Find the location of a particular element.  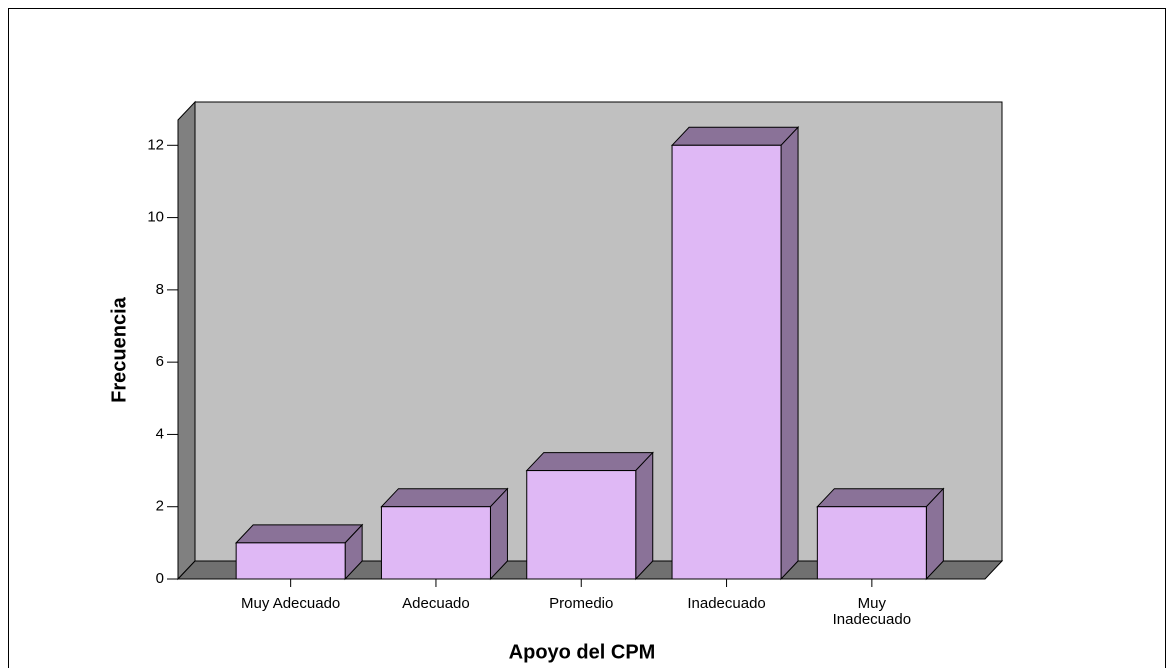

y-tick-label: 2 is located at coordinates (160, 506).